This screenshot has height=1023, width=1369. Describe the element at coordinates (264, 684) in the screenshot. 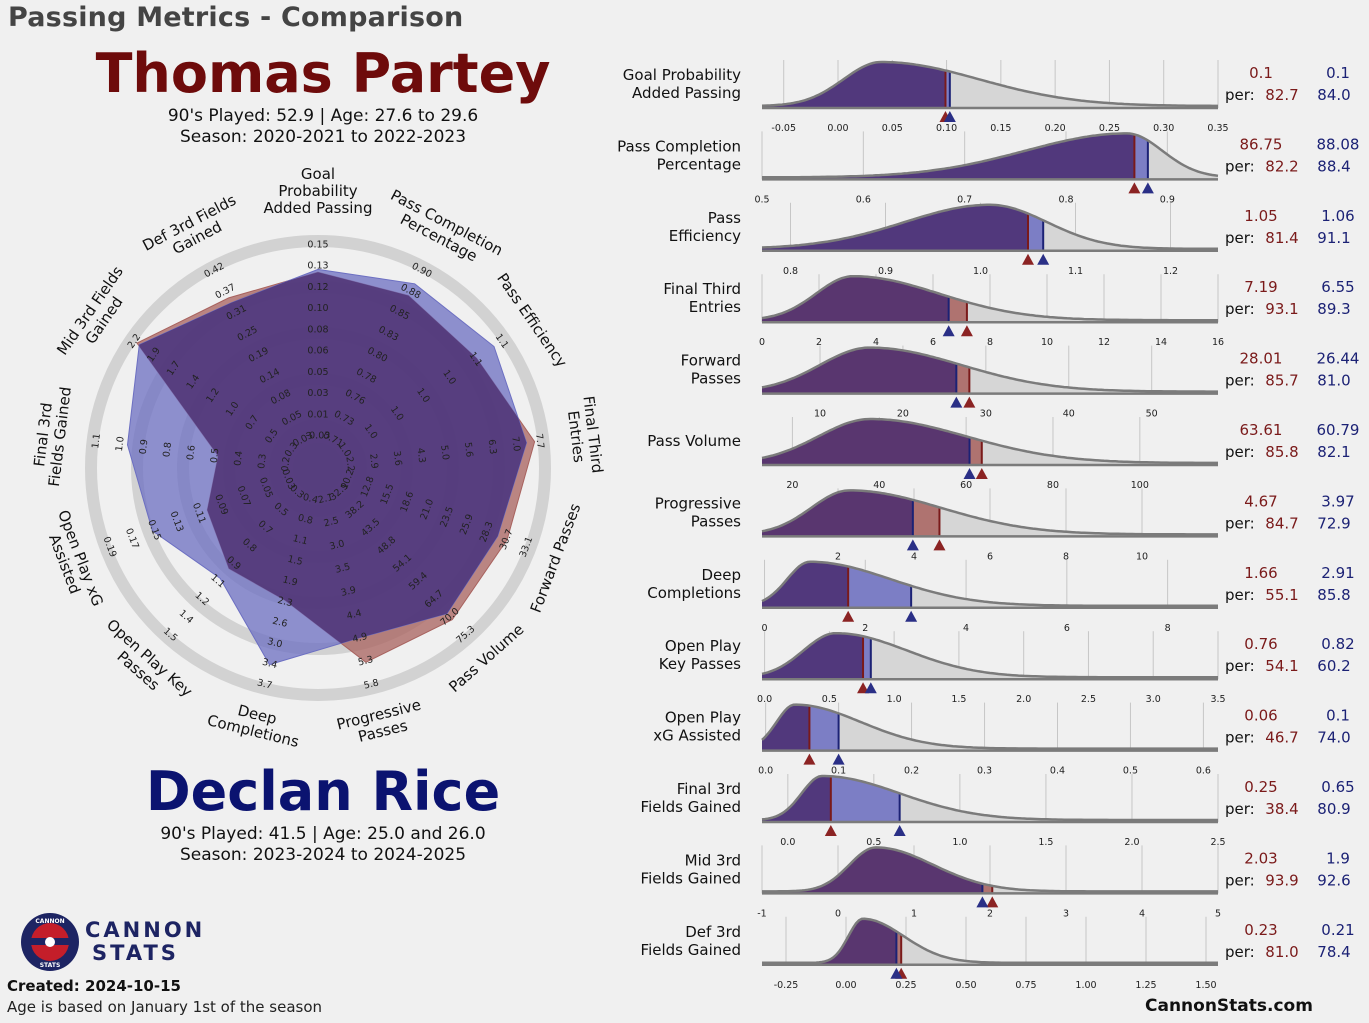

I see `radar-tick-label: 3.7` at that location.